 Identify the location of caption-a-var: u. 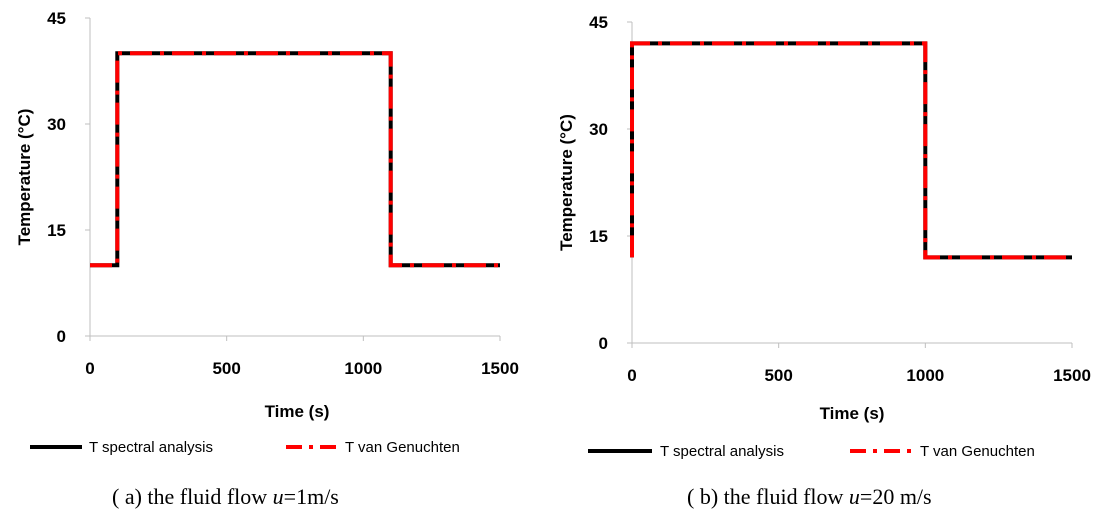
(278, 496).